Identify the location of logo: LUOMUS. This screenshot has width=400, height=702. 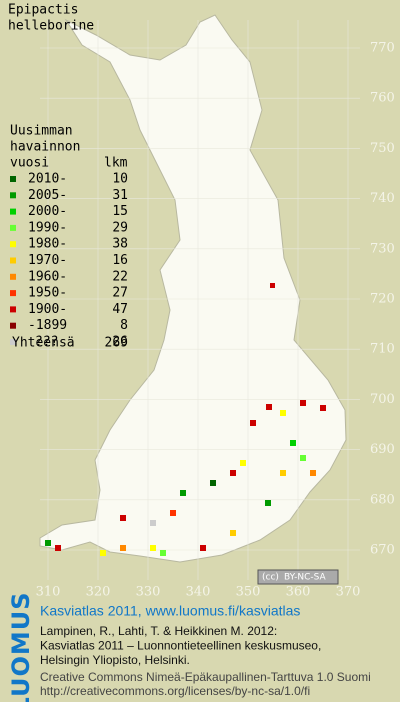
(21, 647).